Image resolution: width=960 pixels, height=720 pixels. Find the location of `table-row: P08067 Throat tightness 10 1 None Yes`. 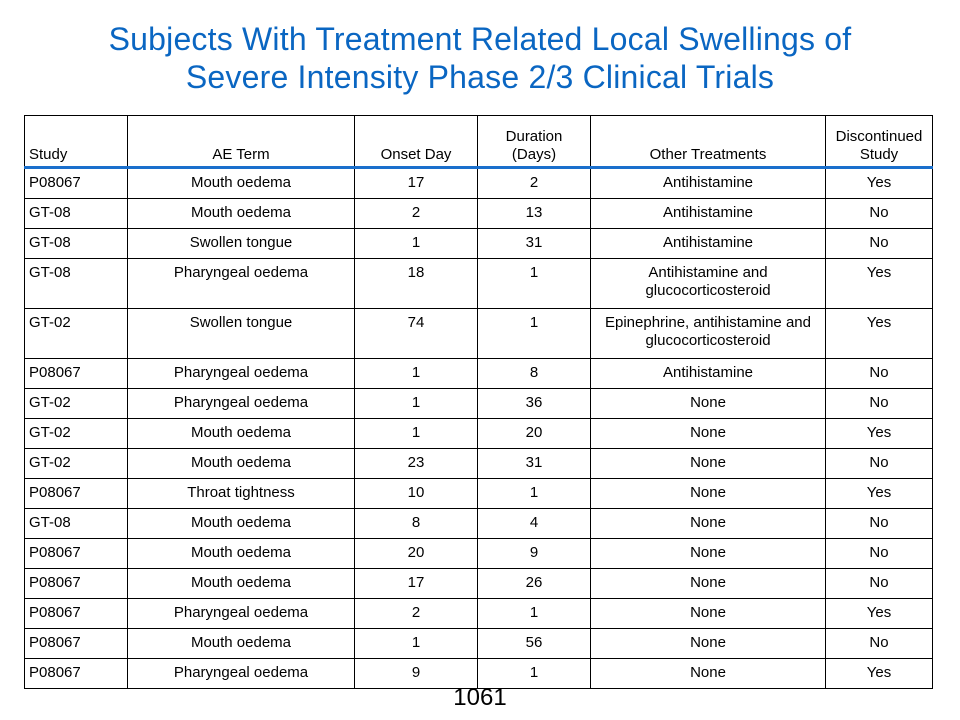

table-row: P08067 Throat tightness 10 1 None Yes is located at coordinates (478, 493).